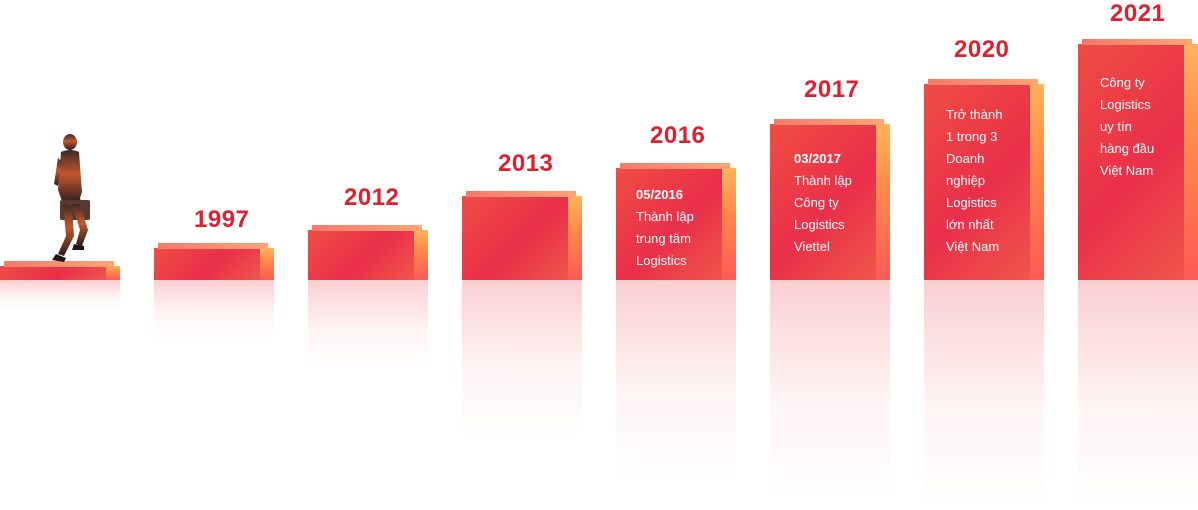 The width and height of the screenshot is (1198, 510). Describe the element at coordinates (678, 135) in the screenshot. I see `year-label-2016: 2016` at that location.